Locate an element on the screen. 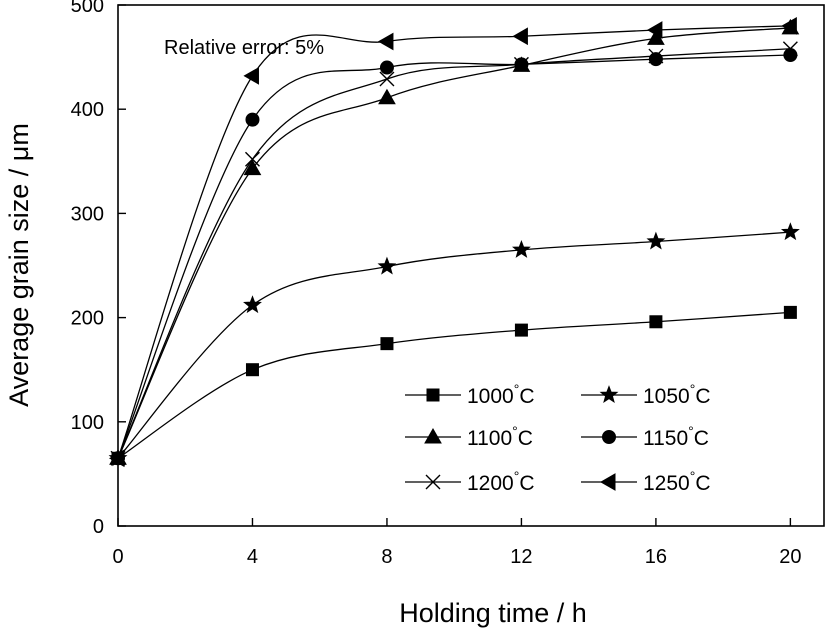 The image size is (827, 638). legend-item-1250: 1250°C is located at coordinates (646, 481).